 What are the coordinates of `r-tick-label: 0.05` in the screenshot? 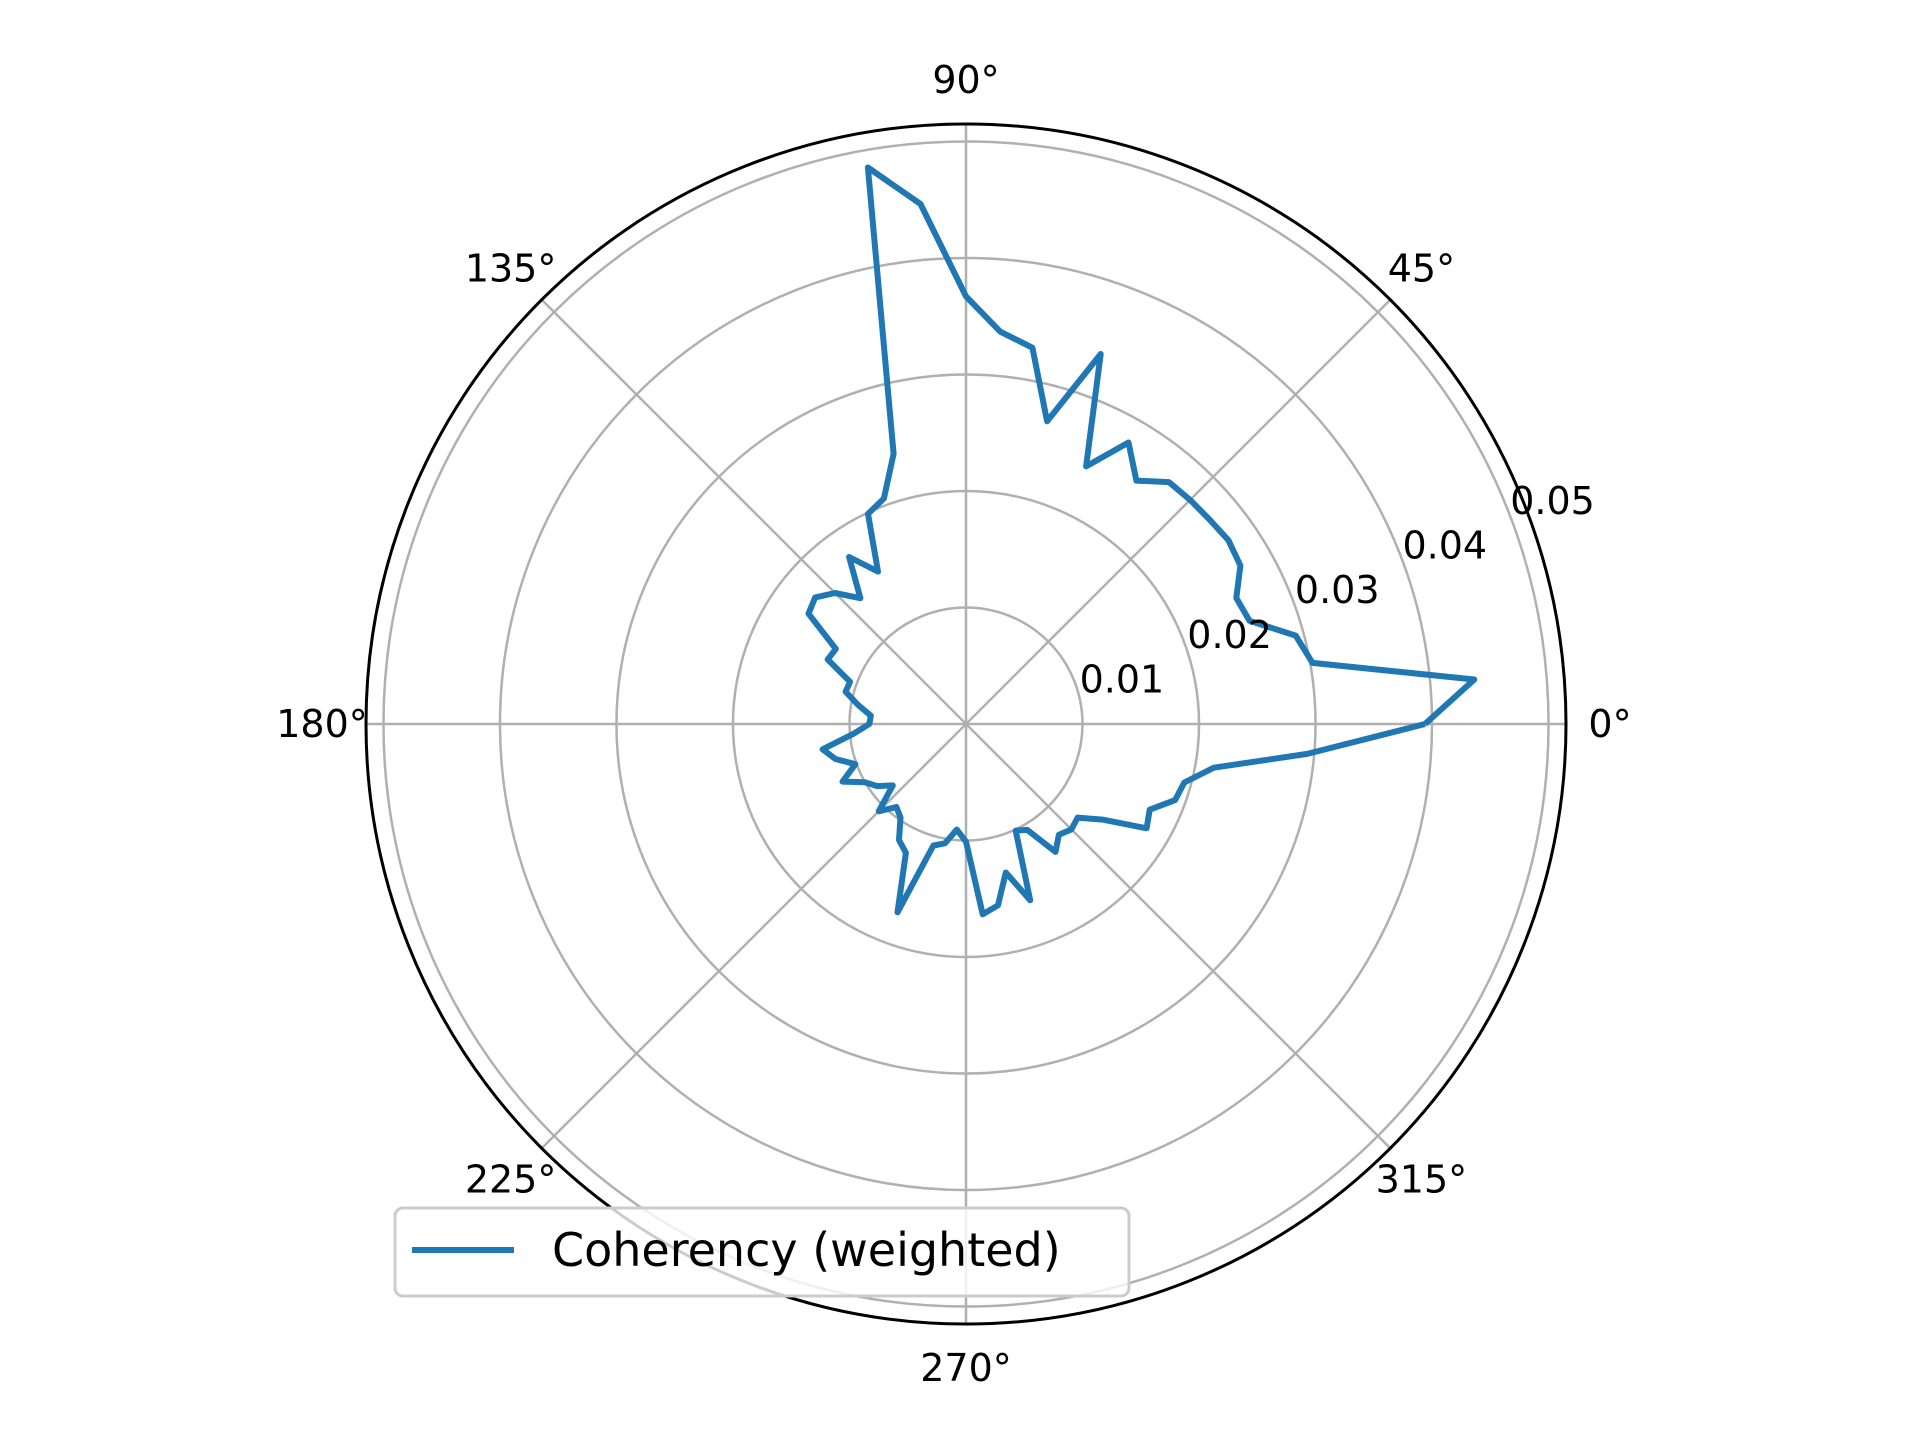 It's located at (1552, 501).